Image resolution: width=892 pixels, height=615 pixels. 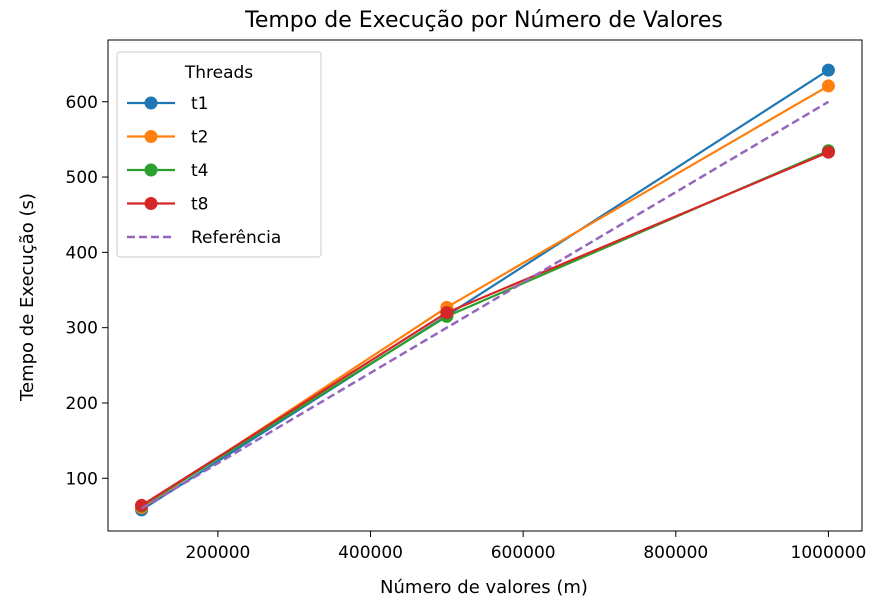 What do you see at coordinates (27, 297) in the screenshot?
I see `y-axis-label: Tempo de Execução (s)` at bounding box center [27, 297].